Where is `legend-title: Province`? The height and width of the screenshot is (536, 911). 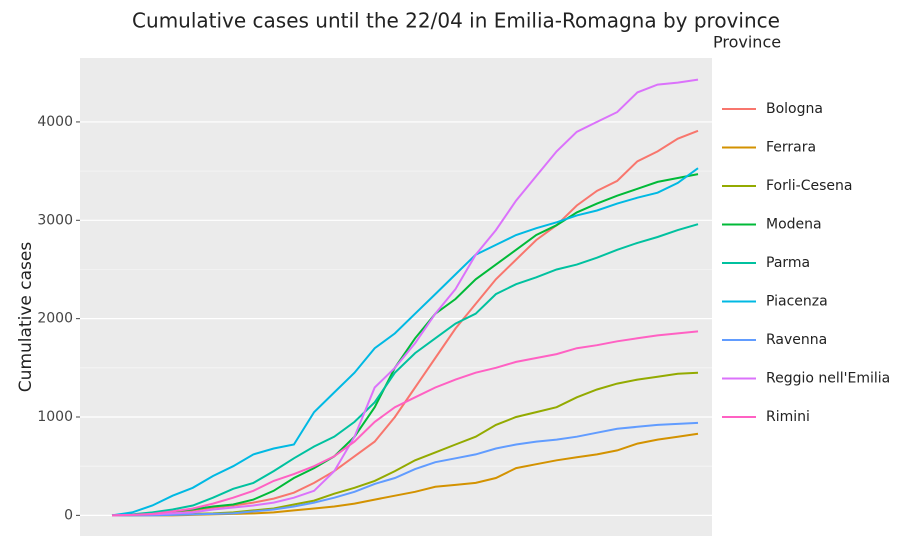
legend-title: Province is located at coordinates (747, 42).